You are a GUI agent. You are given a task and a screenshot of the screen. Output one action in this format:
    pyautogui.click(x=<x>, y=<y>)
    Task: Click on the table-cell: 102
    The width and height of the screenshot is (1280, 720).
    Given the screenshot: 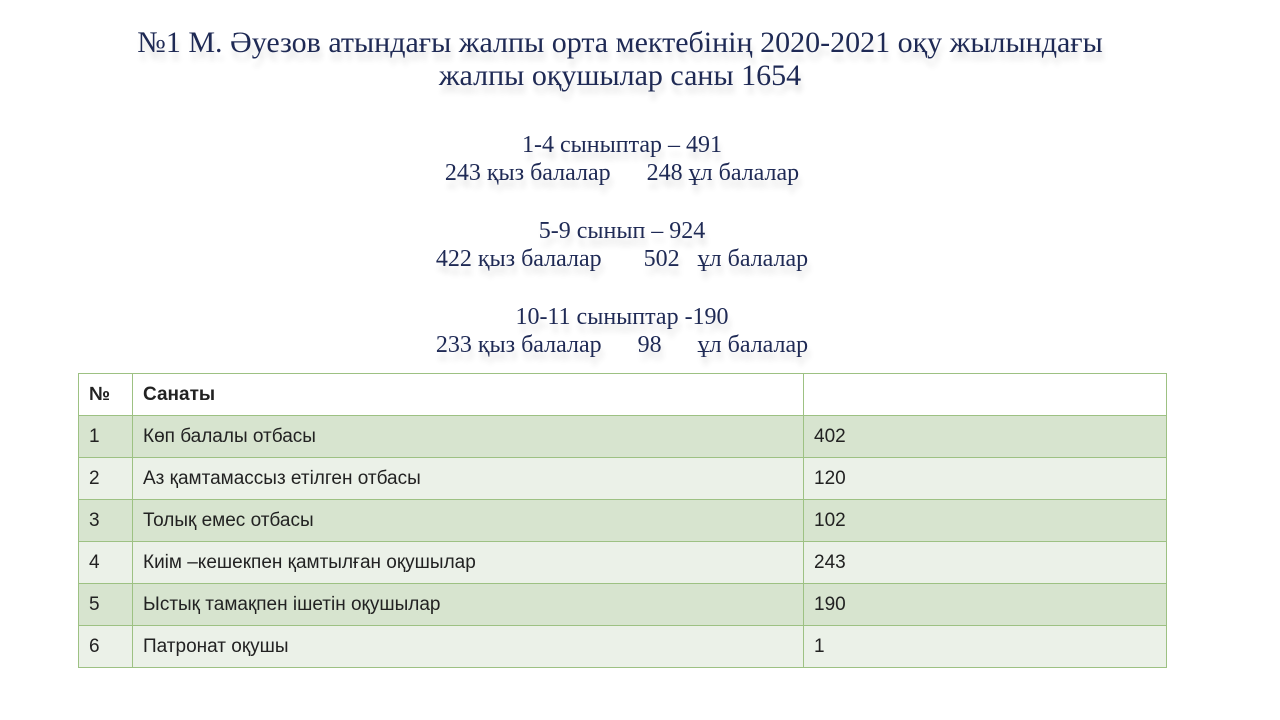 What is the action you would take?
    pyautogui.click(x=985, y=520)
    